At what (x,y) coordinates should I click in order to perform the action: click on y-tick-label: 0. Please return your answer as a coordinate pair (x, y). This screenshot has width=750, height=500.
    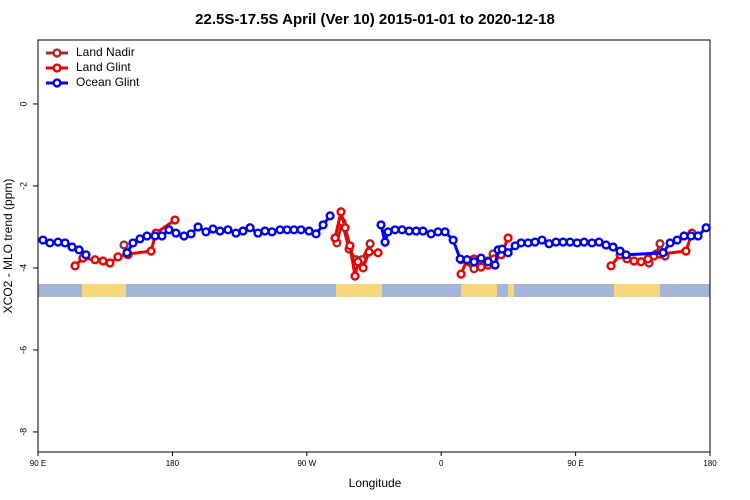
    Looking at the image, I should click on (23, 103).